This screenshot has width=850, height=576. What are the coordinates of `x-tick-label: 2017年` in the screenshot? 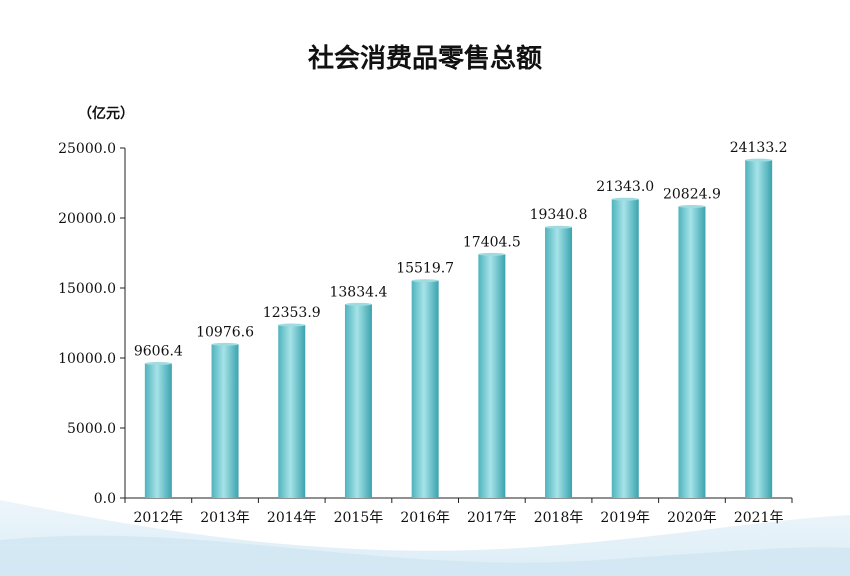 It's located at (492, 518).